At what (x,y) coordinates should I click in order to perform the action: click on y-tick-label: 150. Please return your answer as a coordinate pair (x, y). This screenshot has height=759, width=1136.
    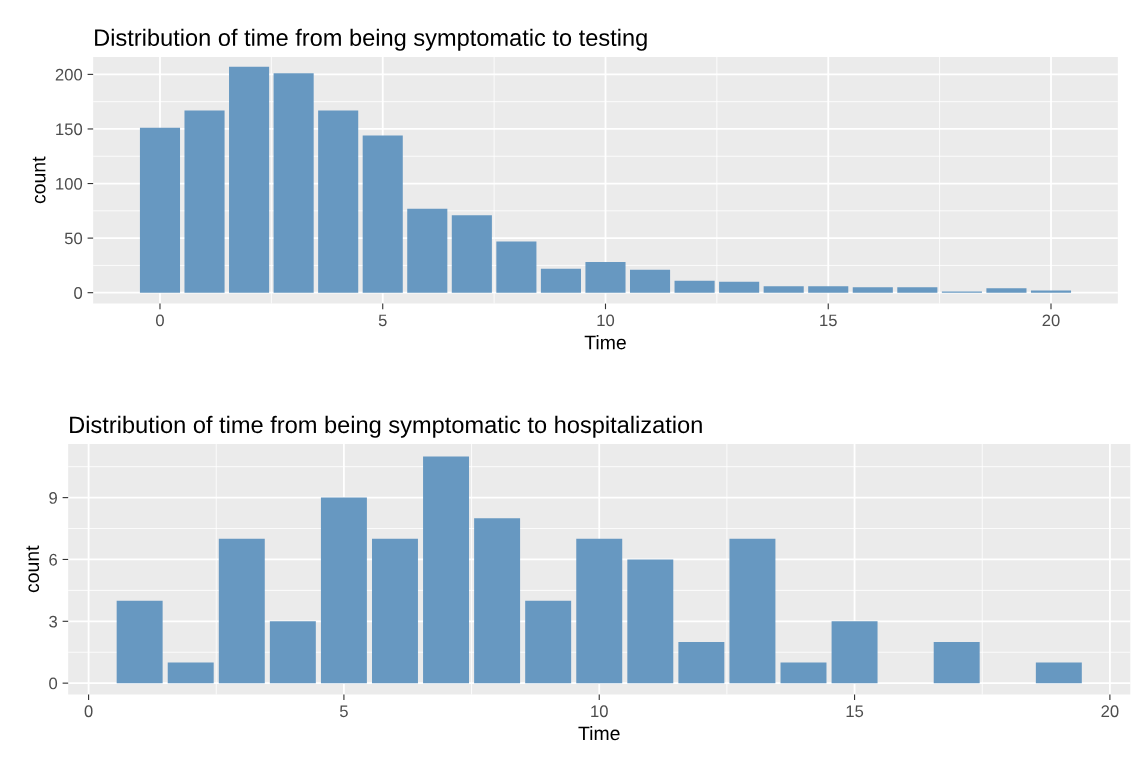
    Looking at the image, I should click on (69, 129).